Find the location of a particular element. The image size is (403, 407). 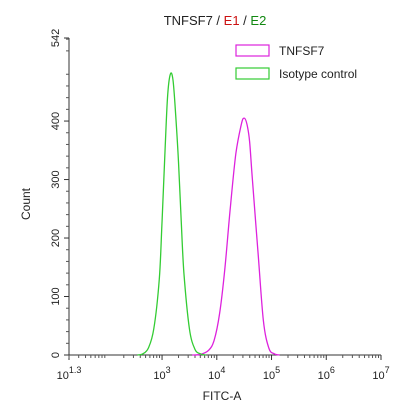

legend-label-1: Isotype control is located at coordinates (318, 74).